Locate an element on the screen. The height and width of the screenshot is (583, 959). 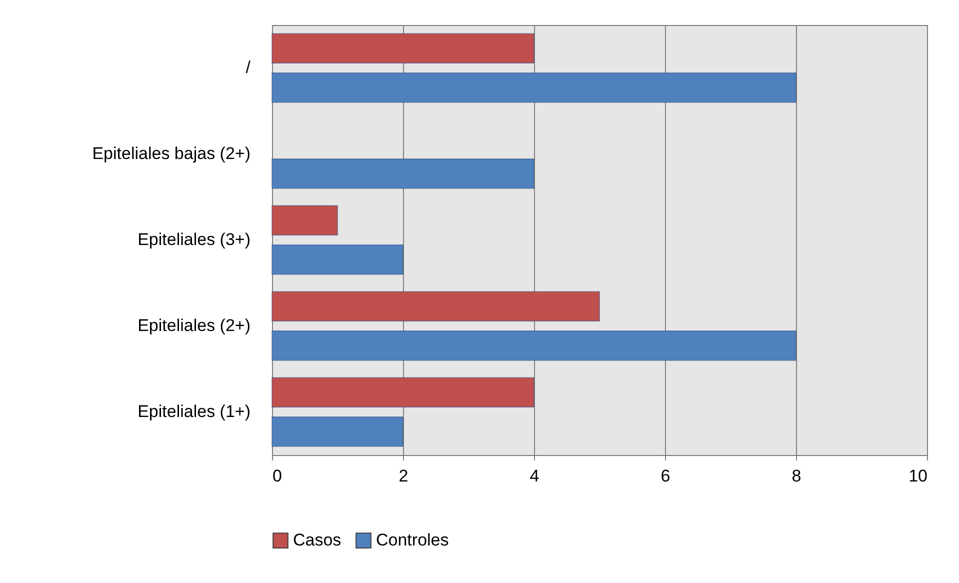
x-tick-label: 4 is located at coordinates (535, 476).